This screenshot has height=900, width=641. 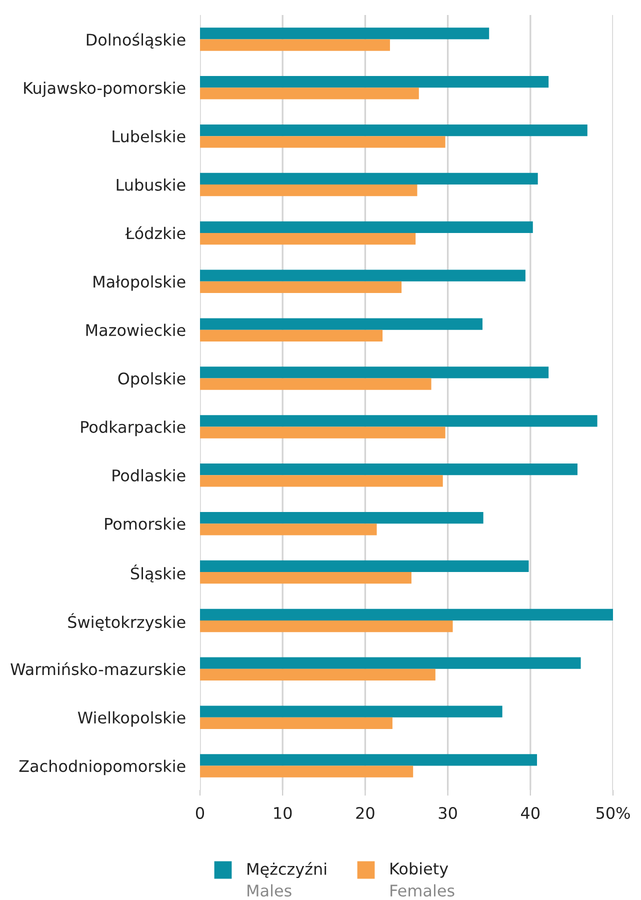 I want to click on y-tick-label: Łódzkie, so click(x=155, y=233).